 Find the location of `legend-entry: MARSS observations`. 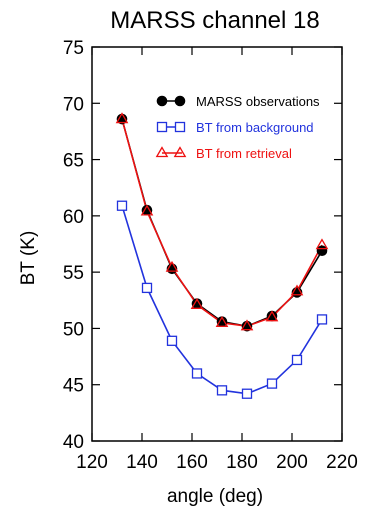

legend-entry: MARSS observations is located at coordinates (238, 101).